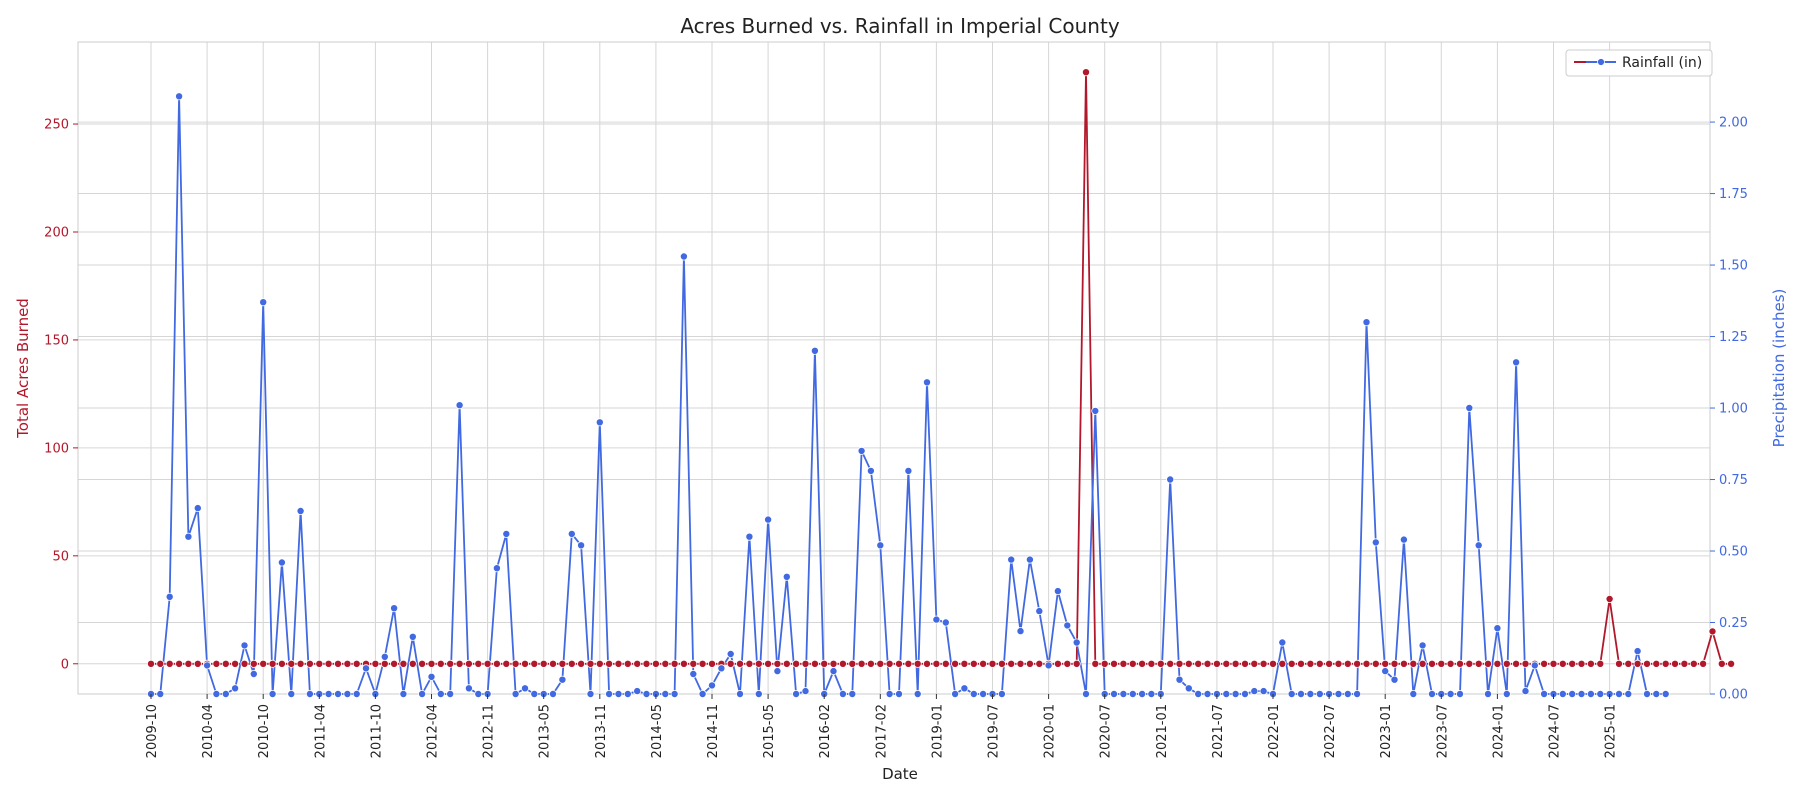 Image resolution: width=1800 pixels, height=800 pixels. What do you see at coordinates (1386, 731) in the screenshot?
I see `x-tick-label: 2023-01` at bounding box center [1386, 731].